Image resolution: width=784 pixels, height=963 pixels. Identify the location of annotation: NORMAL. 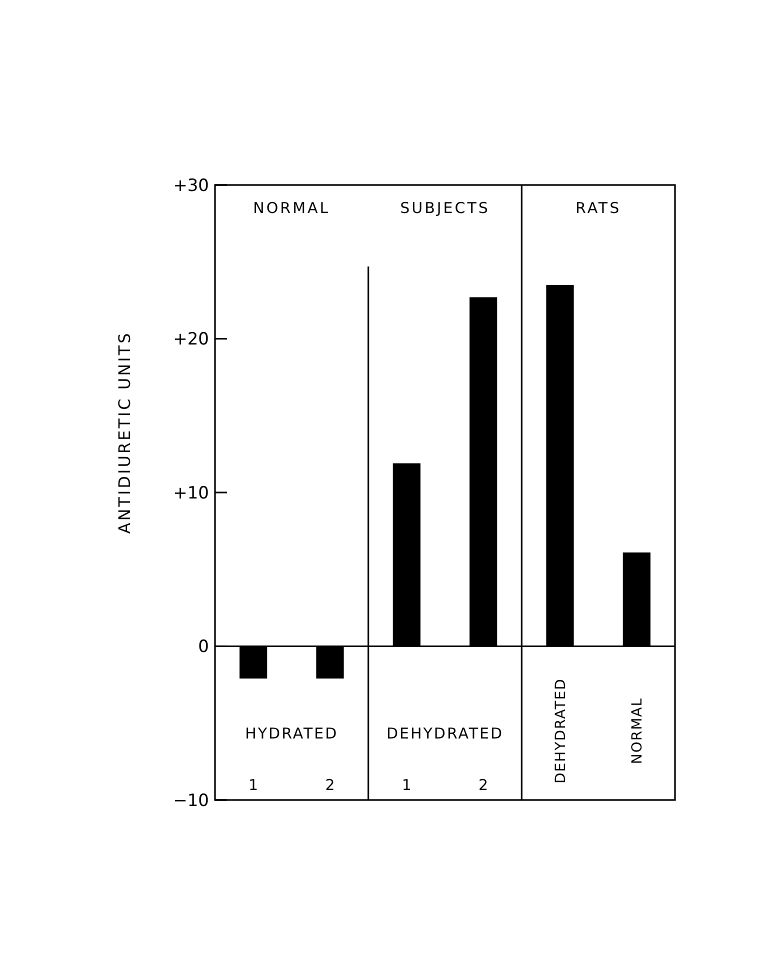
(291, 208).